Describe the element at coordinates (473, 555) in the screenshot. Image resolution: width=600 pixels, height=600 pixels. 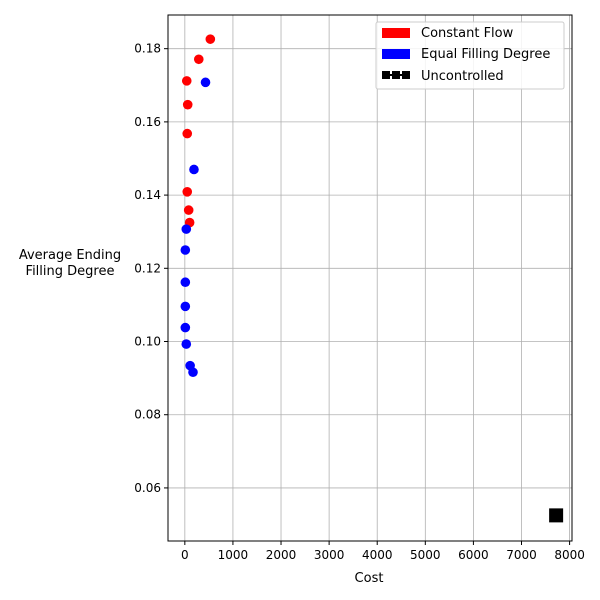
I see `x-tick-label: 6000` at that location.